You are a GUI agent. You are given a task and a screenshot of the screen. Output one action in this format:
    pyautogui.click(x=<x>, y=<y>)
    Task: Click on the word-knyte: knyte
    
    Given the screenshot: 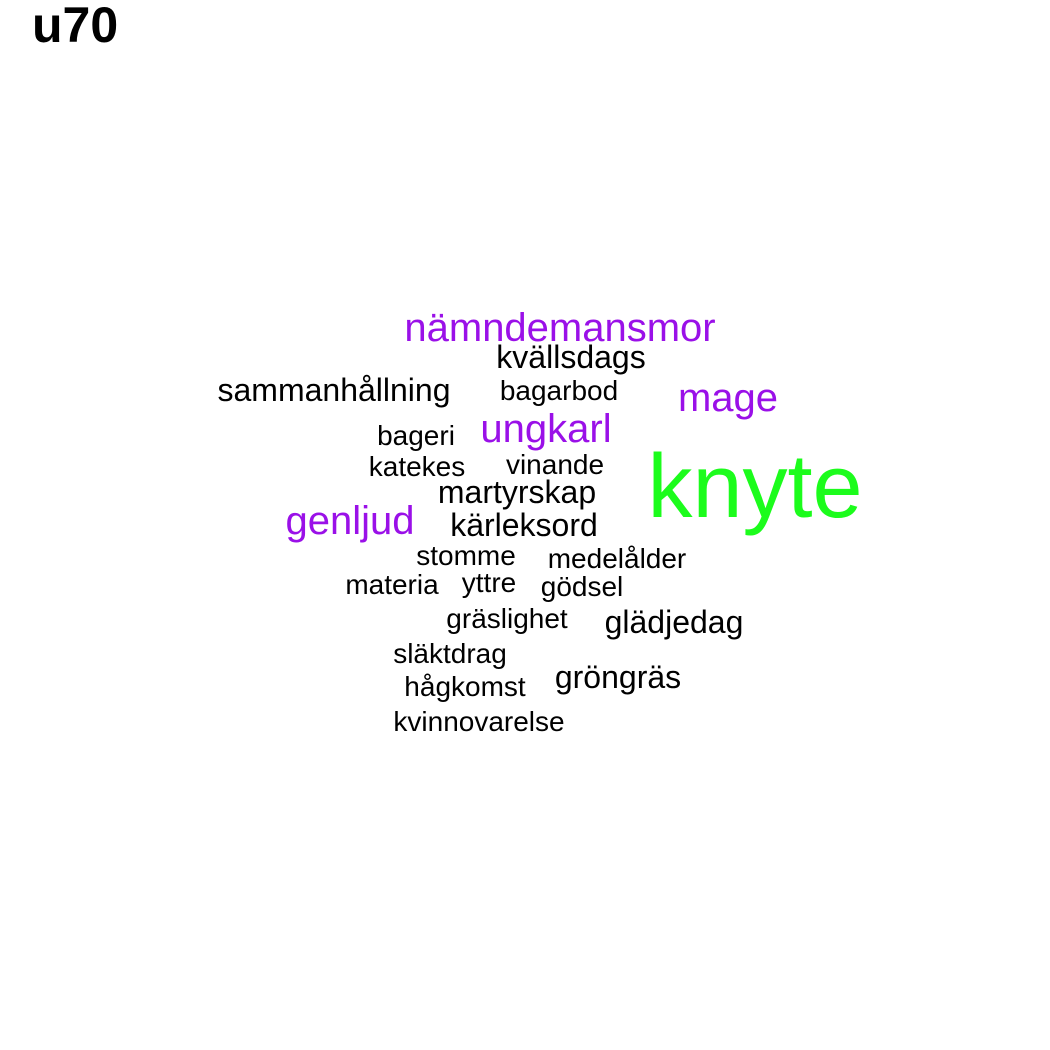 What is the action you would take?
    pyautogui.click(x=755, y=487)
    